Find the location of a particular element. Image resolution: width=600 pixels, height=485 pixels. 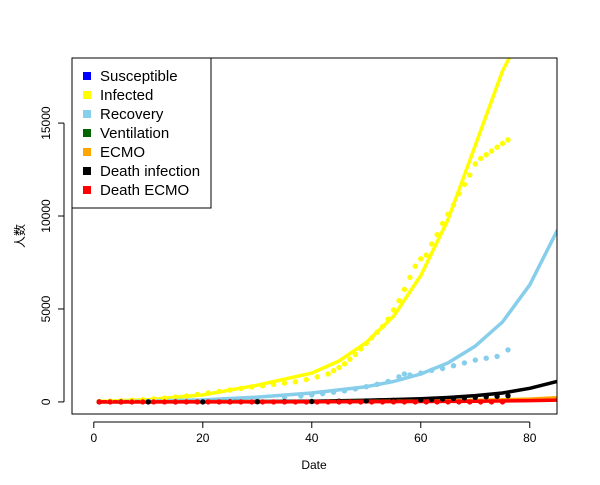

legend-label-death-infection: Death infection is located at coordinates (150, 171).